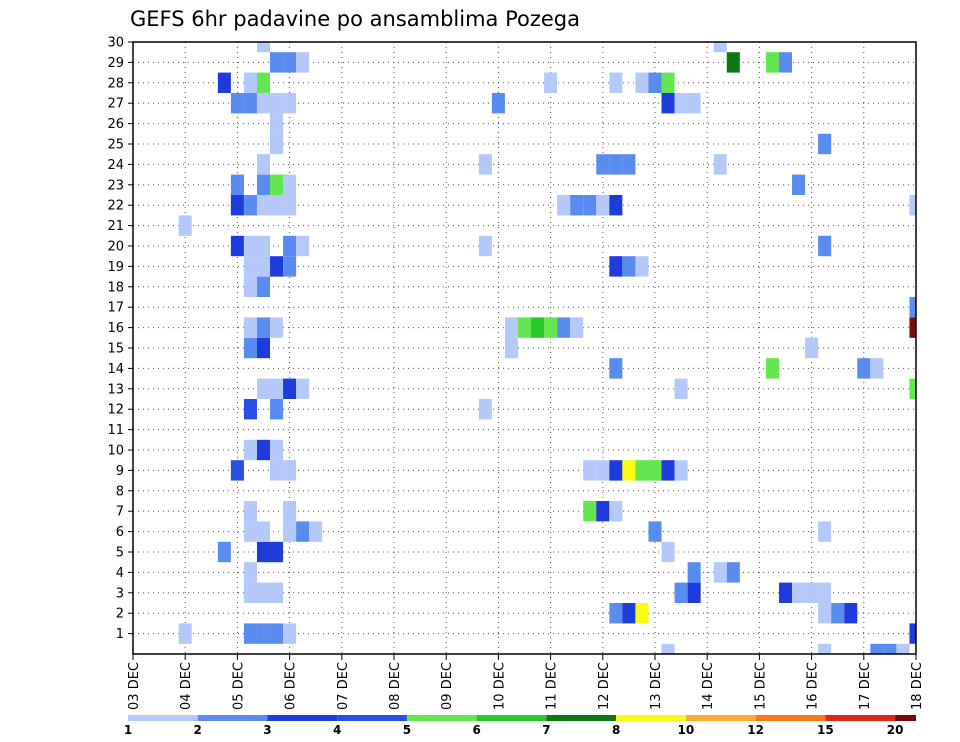  I want to click on colorbar-label: 7, so click(546, 730).